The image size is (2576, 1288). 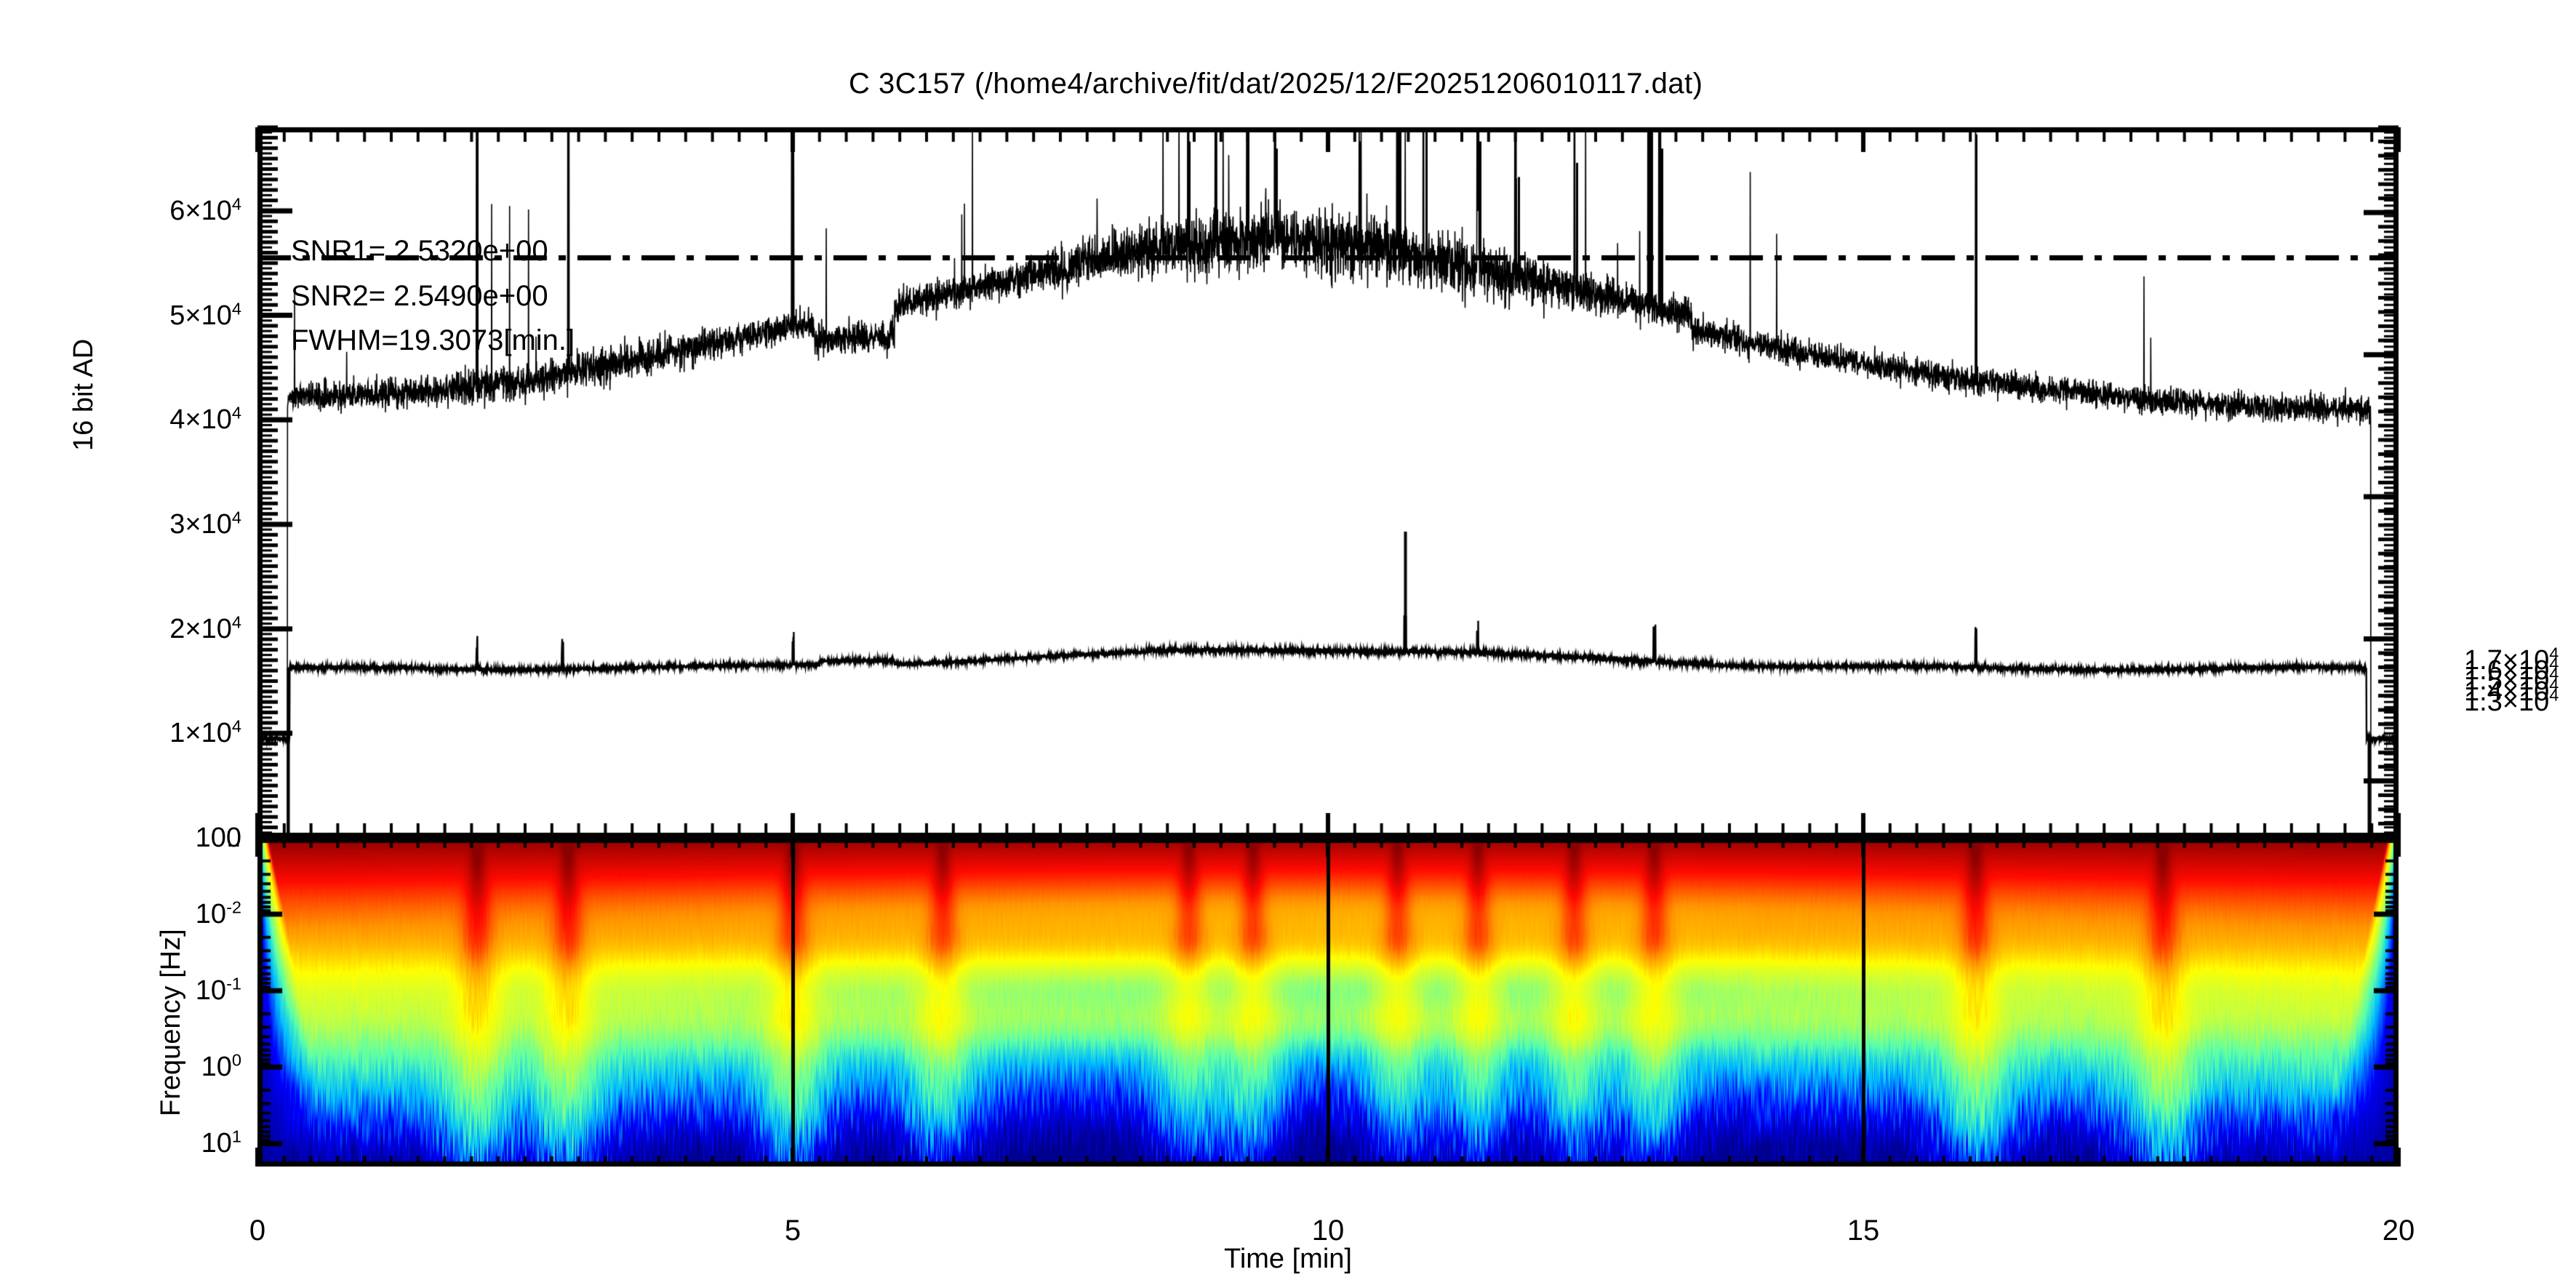 I want to click on annotation-snr1: SNR1= 2.5320e+00, so click(x=419, y=251).